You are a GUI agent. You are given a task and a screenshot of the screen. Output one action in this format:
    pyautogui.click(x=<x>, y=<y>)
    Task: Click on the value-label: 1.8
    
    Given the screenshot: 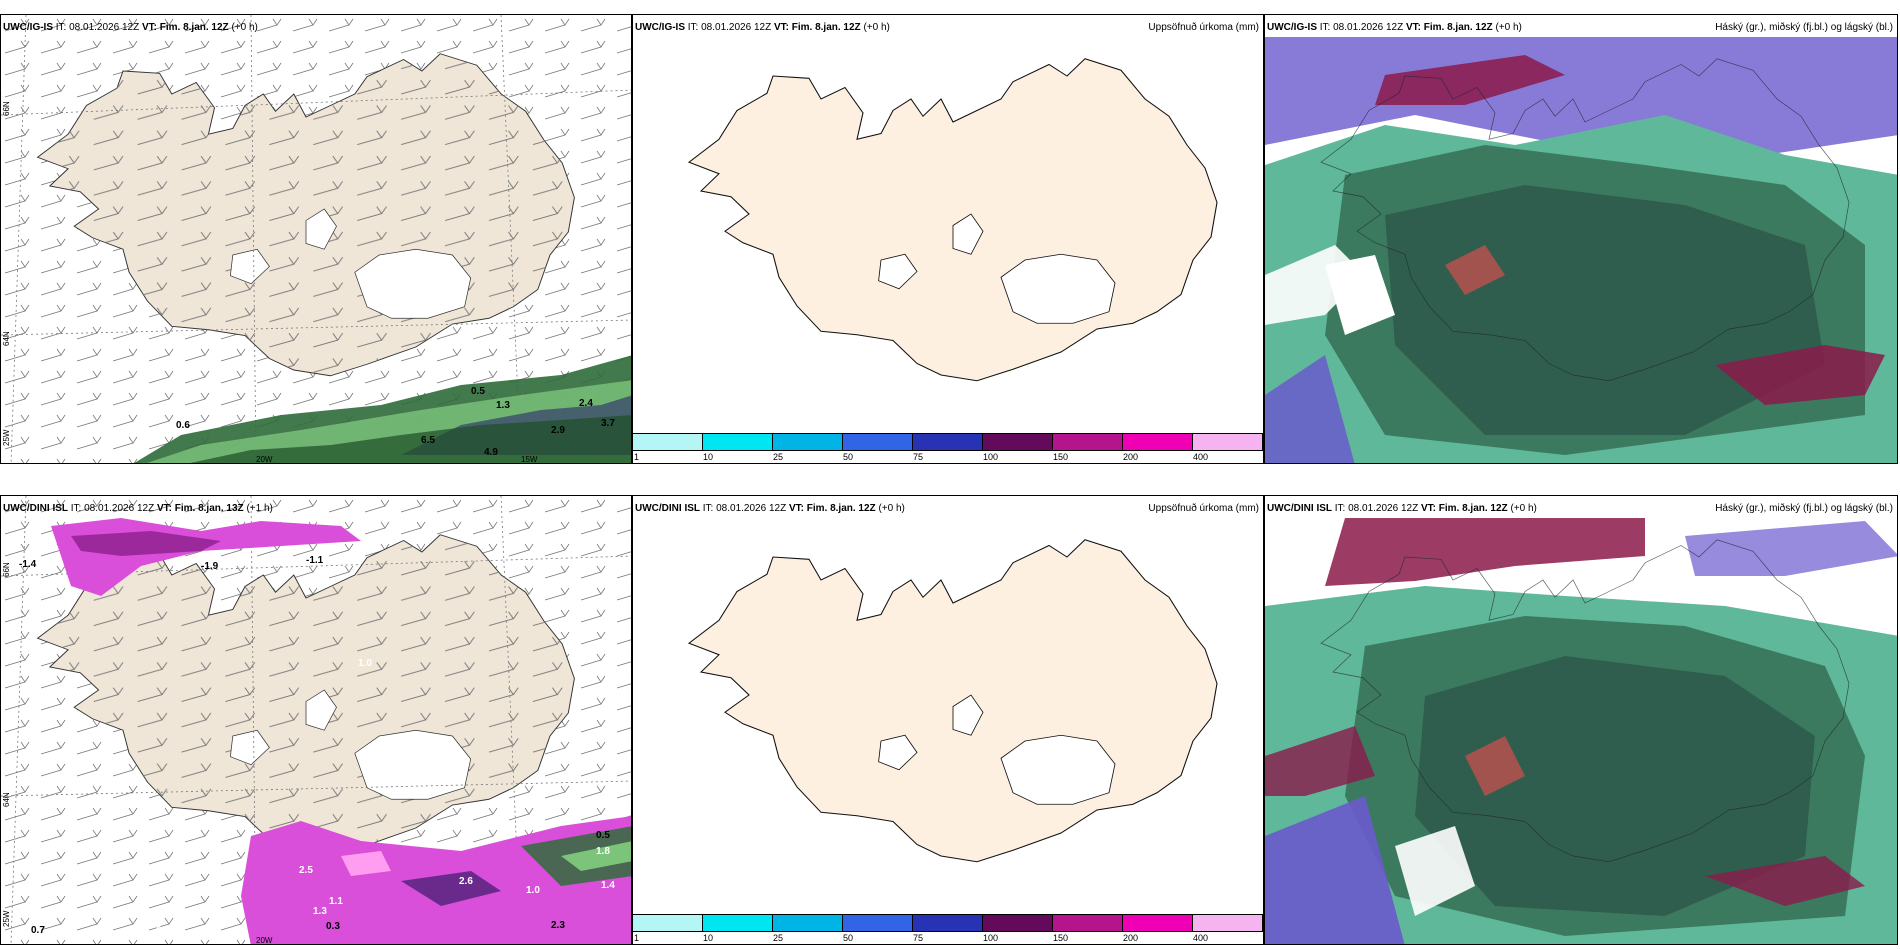 What is the action you would take?
    pyautogui.click(x=603, y=851)
    